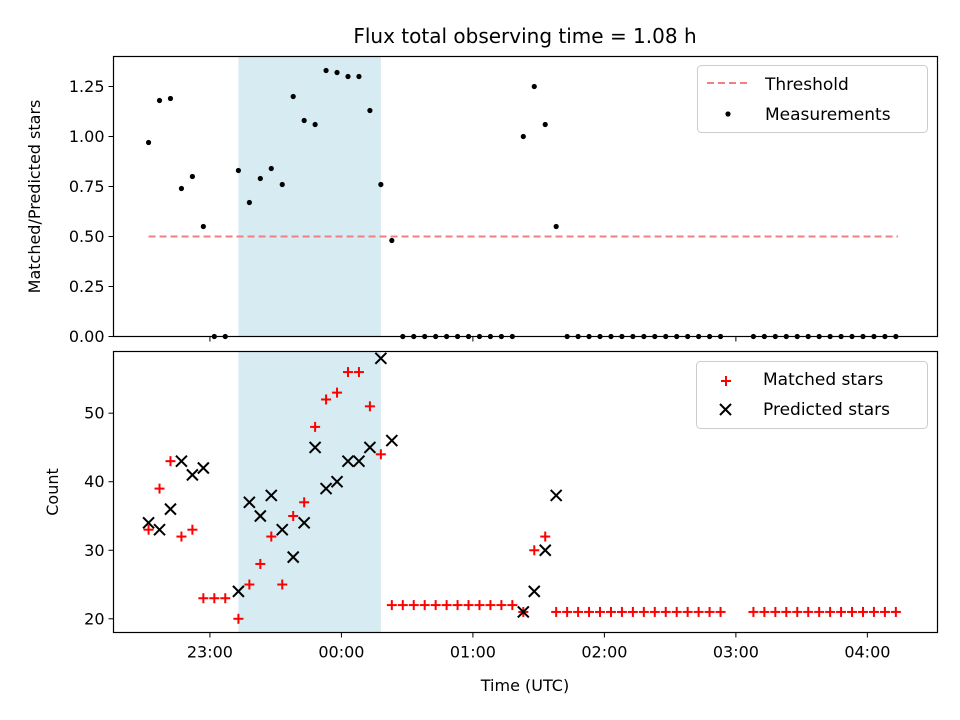 This screenshot has width=960, height=720. What do you see at coordinates (823, 380) in the screenshot?
I see `legend-matched-label: Matched stars` at bounding box center [823, 380].